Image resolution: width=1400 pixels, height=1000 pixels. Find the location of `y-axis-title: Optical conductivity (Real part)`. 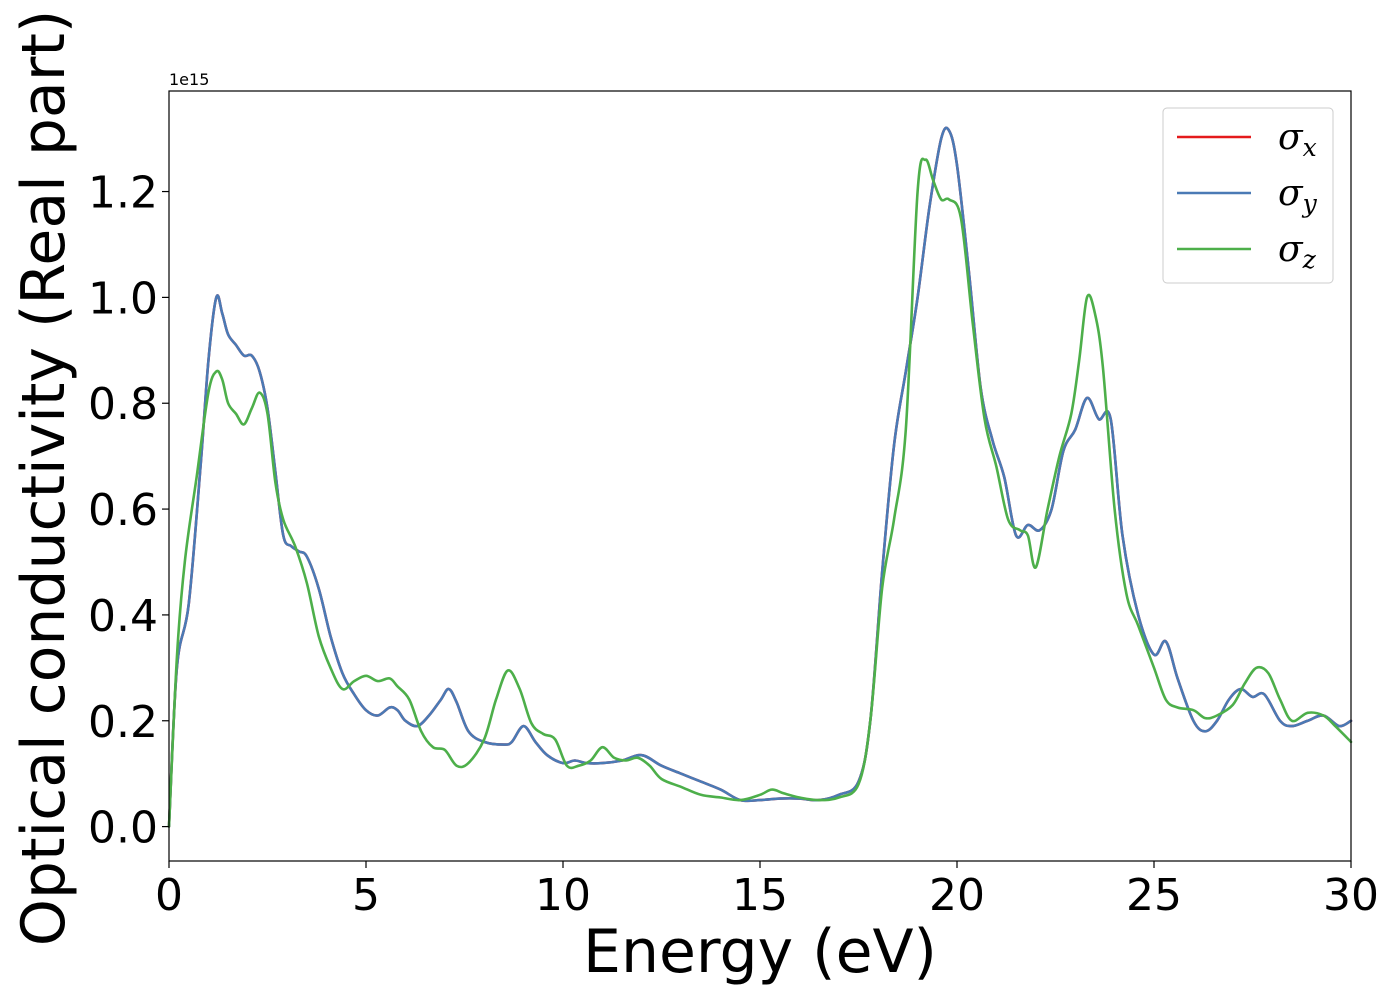

y-axis-title: Optical conductivity (Real part) is located at coordinates (44, 478).